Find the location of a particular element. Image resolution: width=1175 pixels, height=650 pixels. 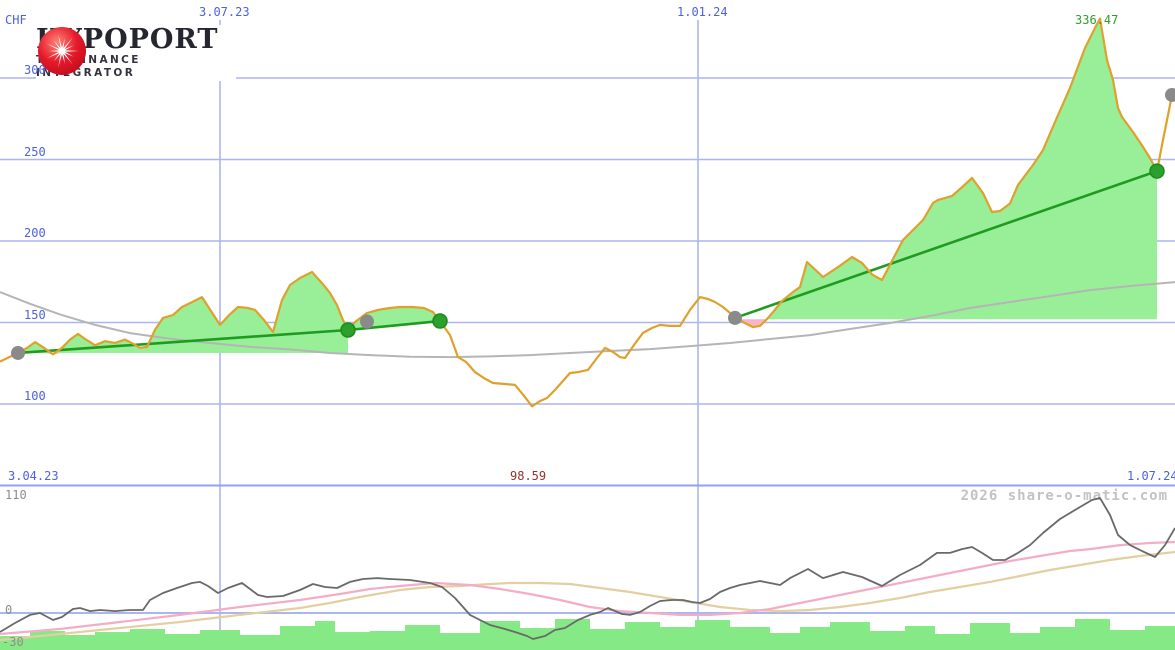

watermark: 2026 share-o-matic.com is located at coordinates (1064, 496).